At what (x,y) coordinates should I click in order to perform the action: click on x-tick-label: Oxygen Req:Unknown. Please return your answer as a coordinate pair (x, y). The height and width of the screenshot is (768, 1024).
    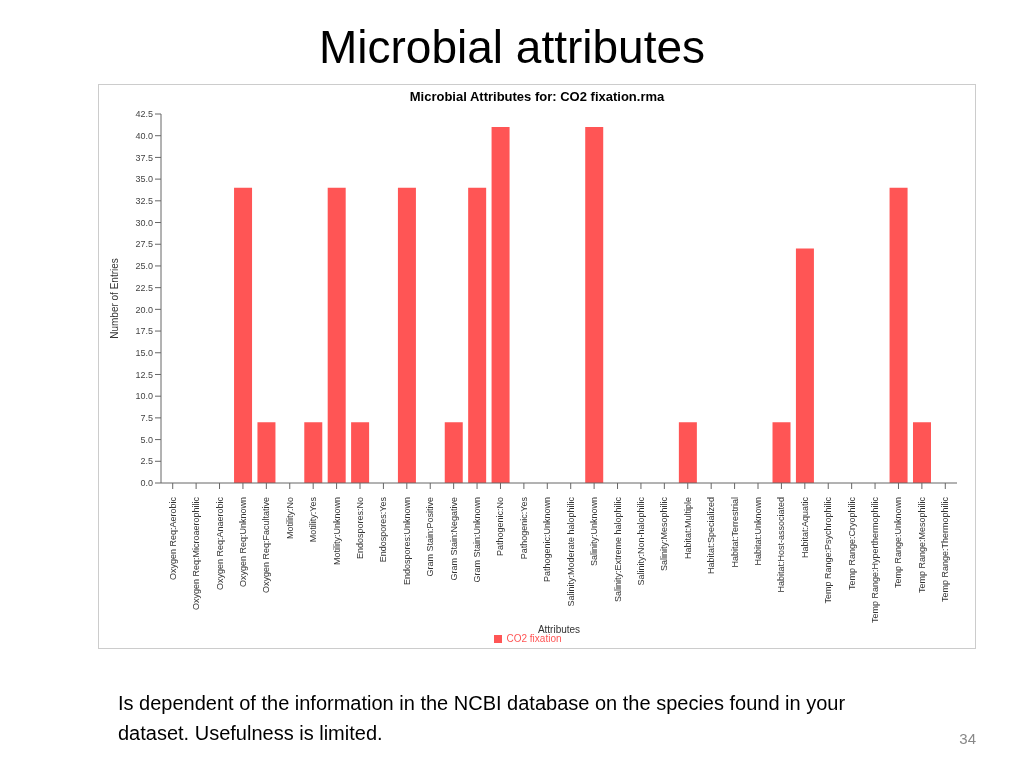
    Looking at the image, I should click on (242, 542).